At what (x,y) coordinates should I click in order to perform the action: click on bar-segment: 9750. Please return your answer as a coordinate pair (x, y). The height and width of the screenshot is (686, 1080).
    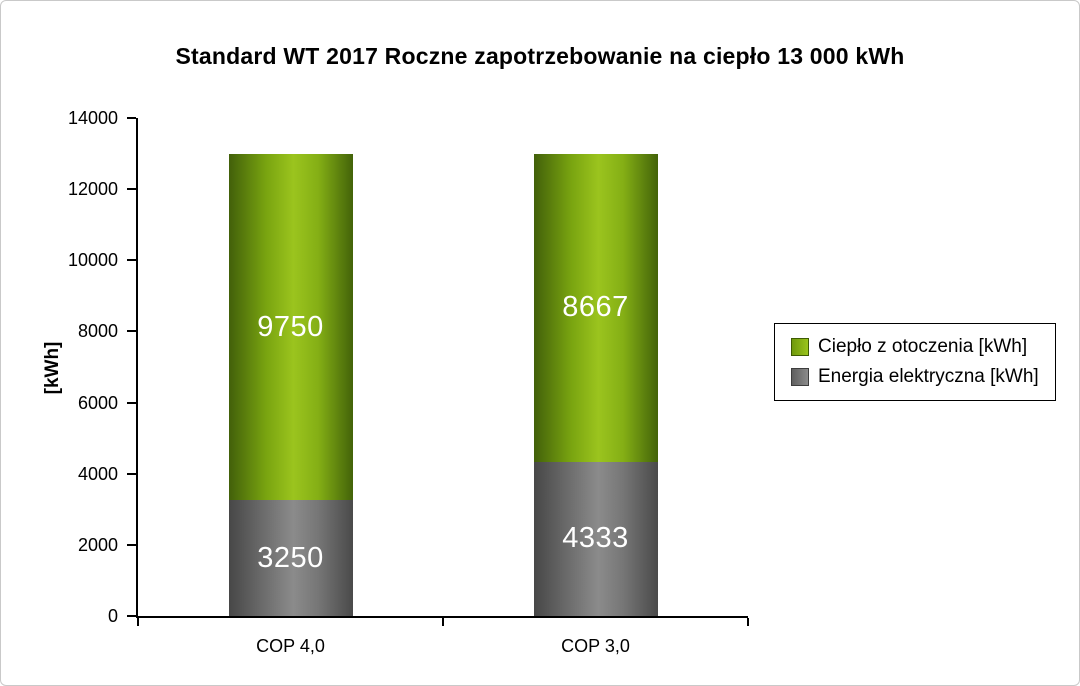
    Looking at the image, I should click on (290, 327).